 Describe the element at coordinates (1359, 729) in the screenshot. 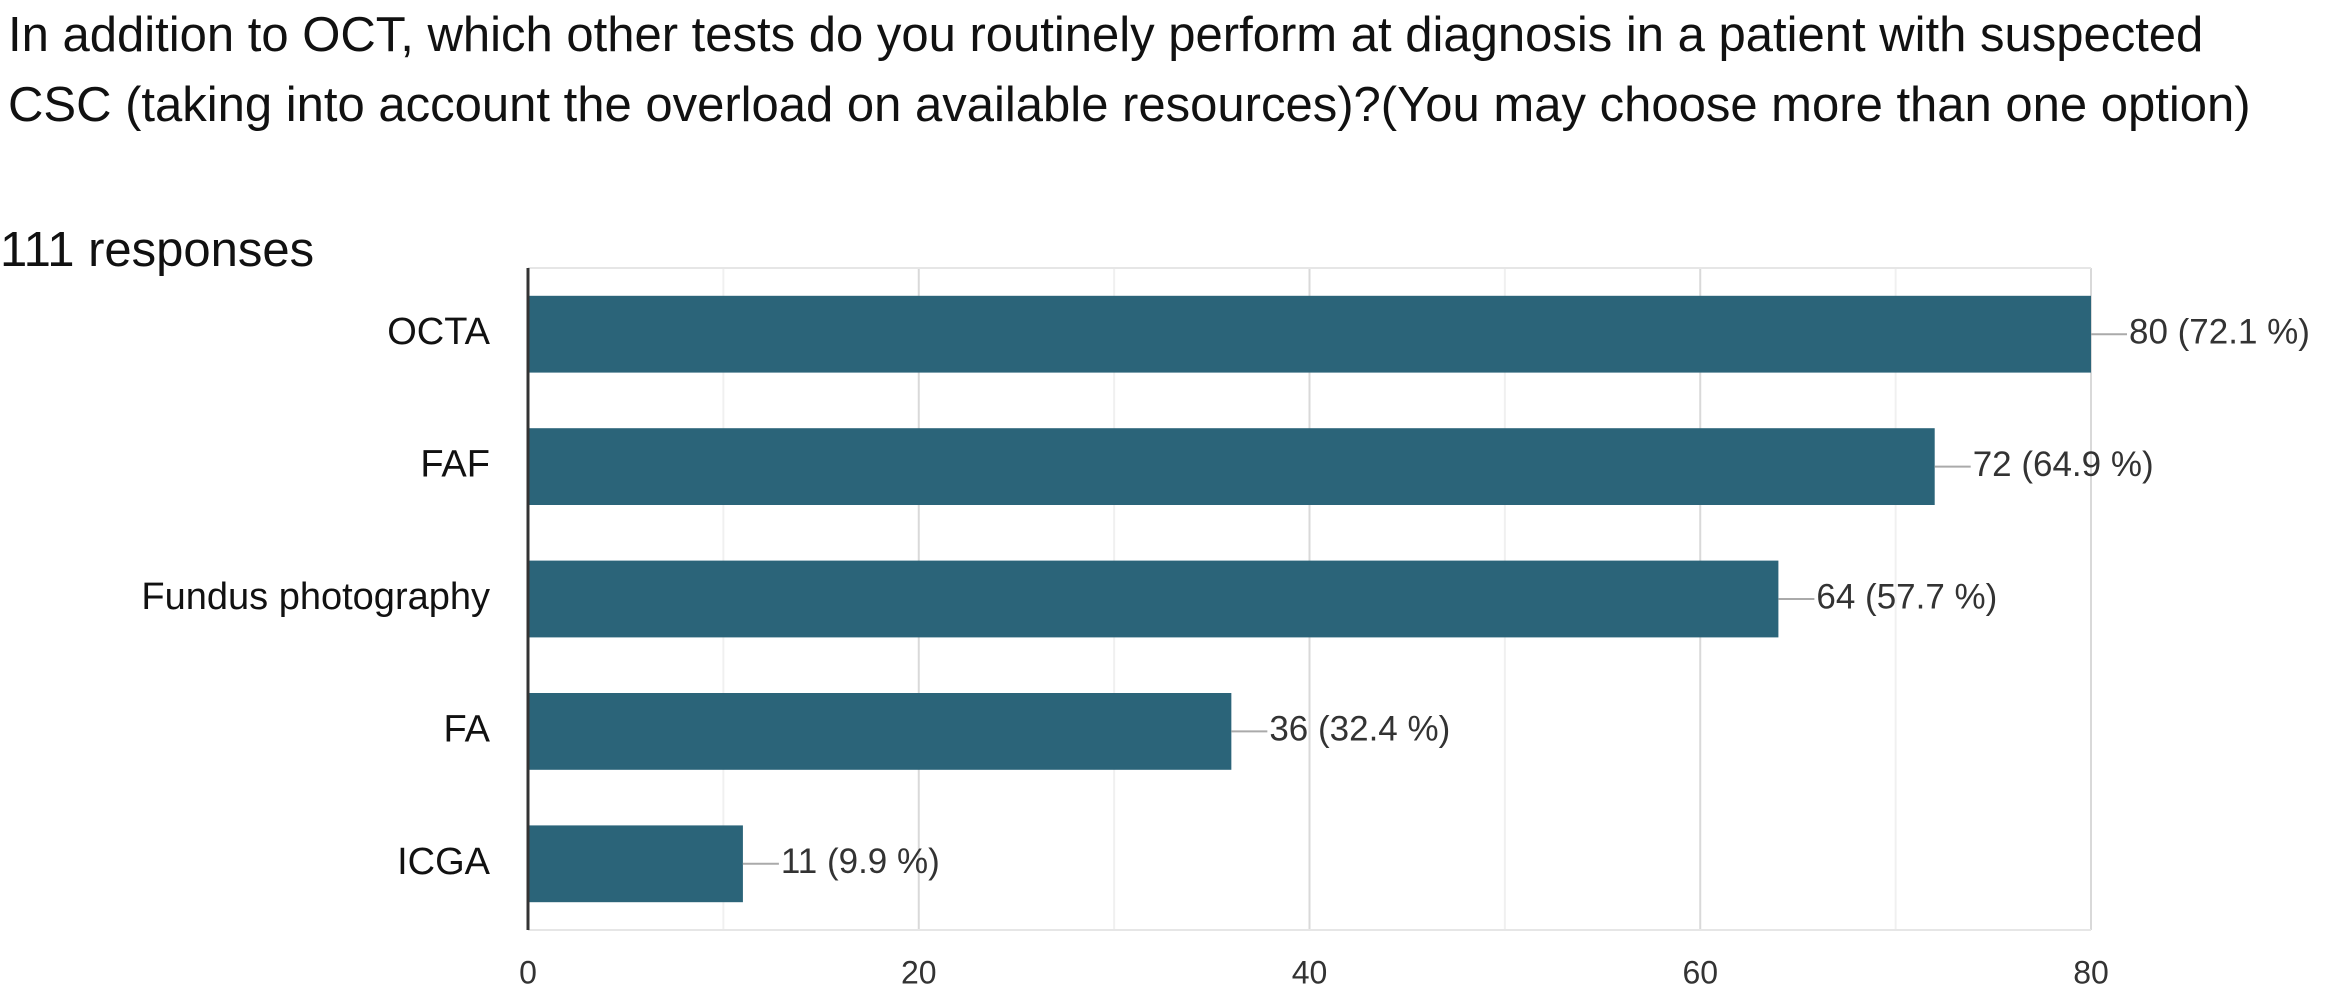

I see `value-label: 36 (32.4 %)` at that location.